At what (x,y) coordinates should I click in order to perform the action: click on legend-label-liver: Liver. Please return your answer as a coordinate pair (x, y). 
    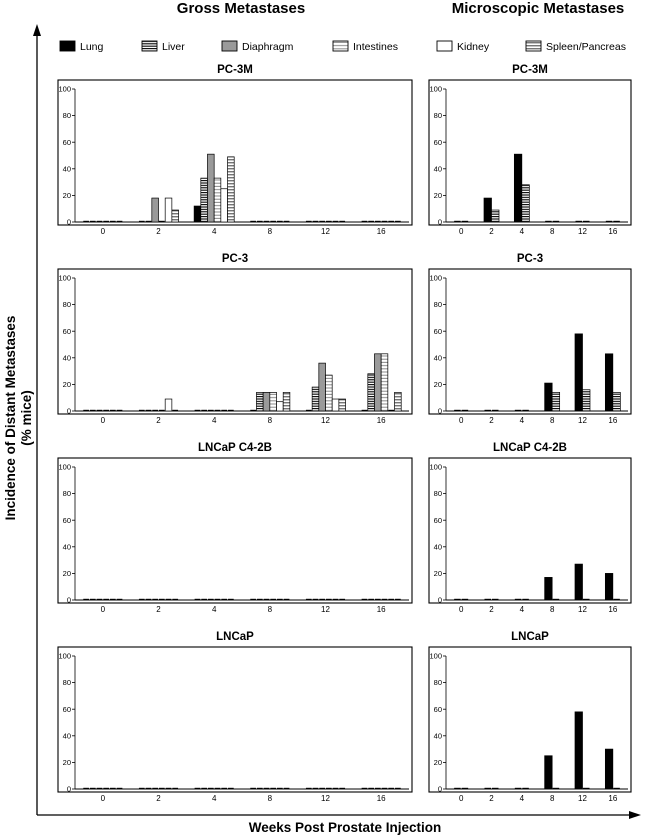
    Looking at the image, I should click on (173, 47).